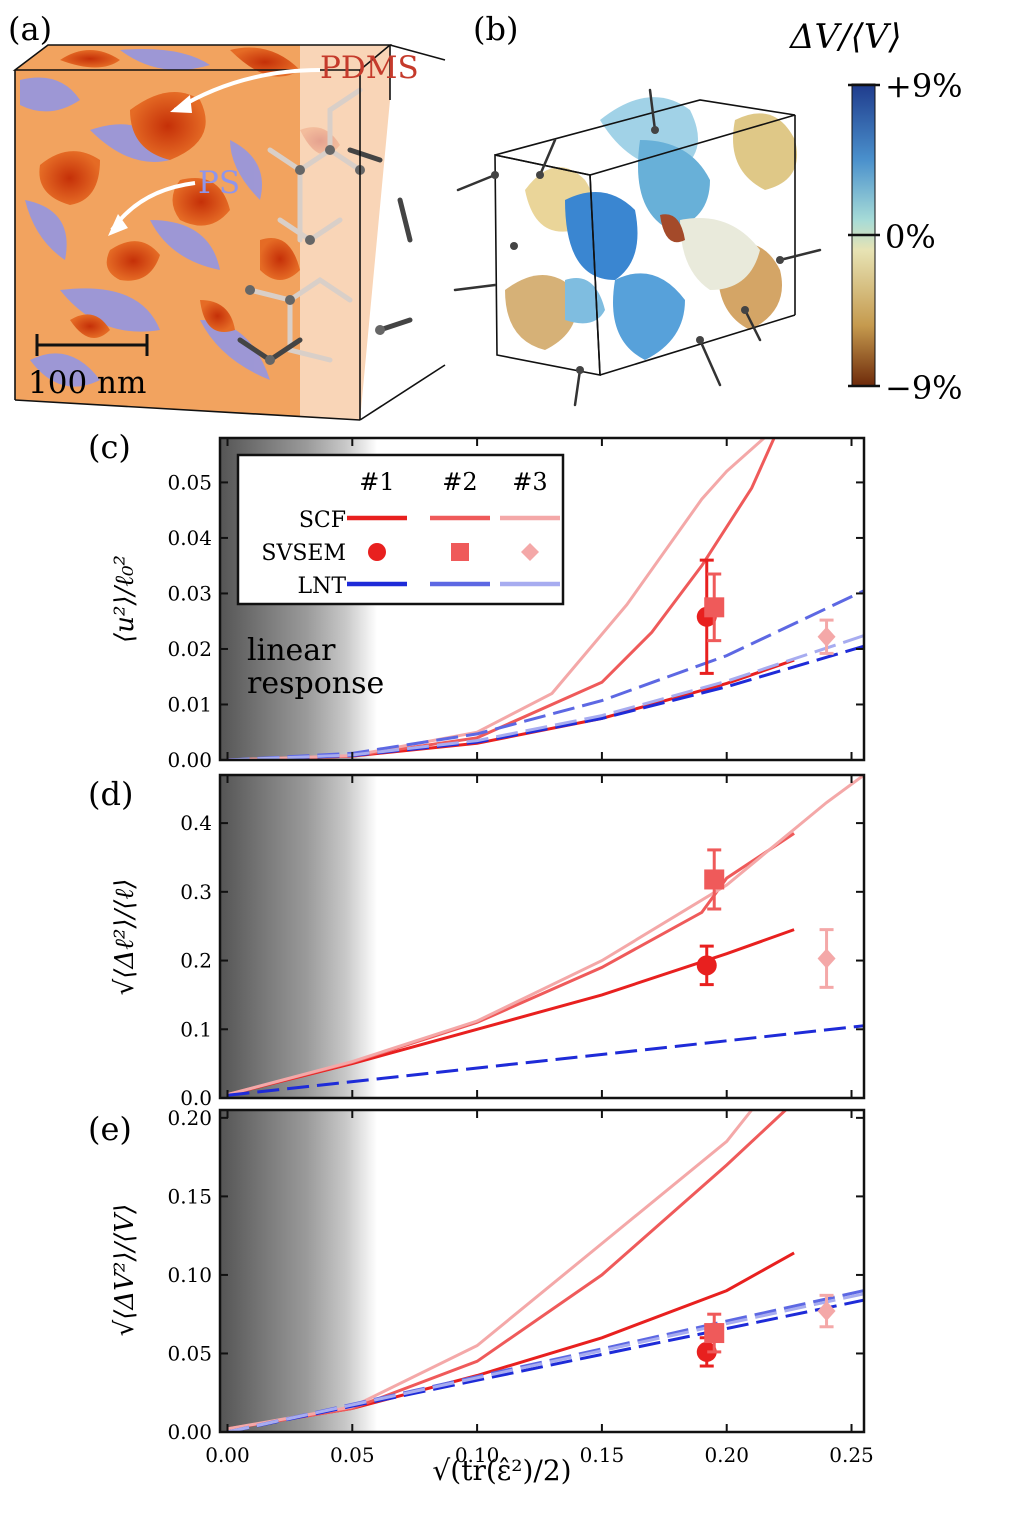 The width and height of the screenshot is (1016, 1525). I want to click on xtick-label: 0.10, so click(477, 1455).